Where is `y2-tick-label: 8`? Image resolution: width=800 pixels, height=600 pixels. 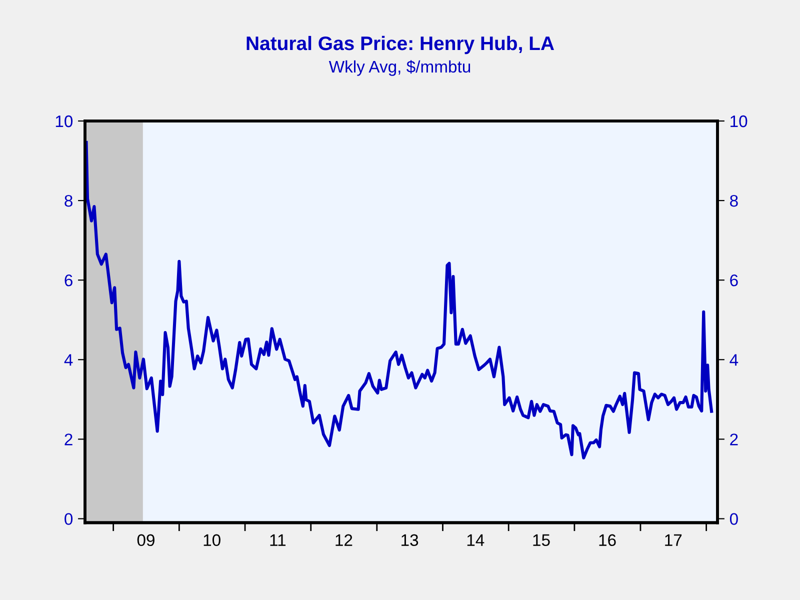
y2-tick-label: 8 is located at coordinates (734, 200).